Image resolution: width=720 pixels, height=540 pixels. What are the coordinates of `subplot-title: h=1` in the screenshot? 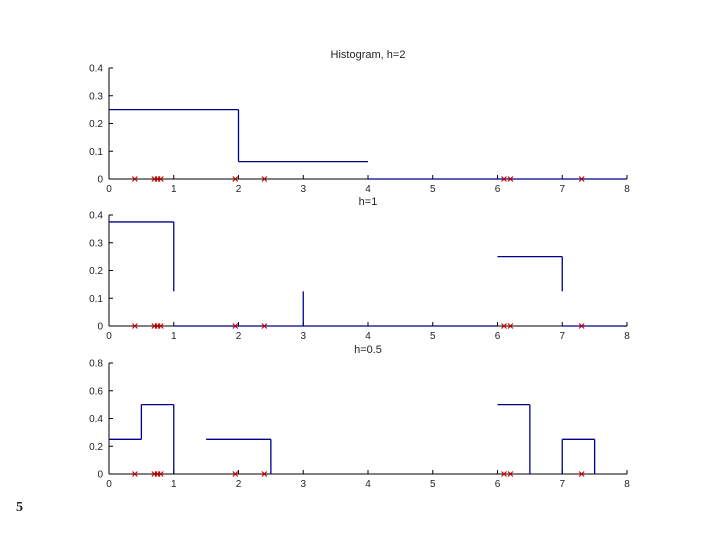 It's located at (368, 202).